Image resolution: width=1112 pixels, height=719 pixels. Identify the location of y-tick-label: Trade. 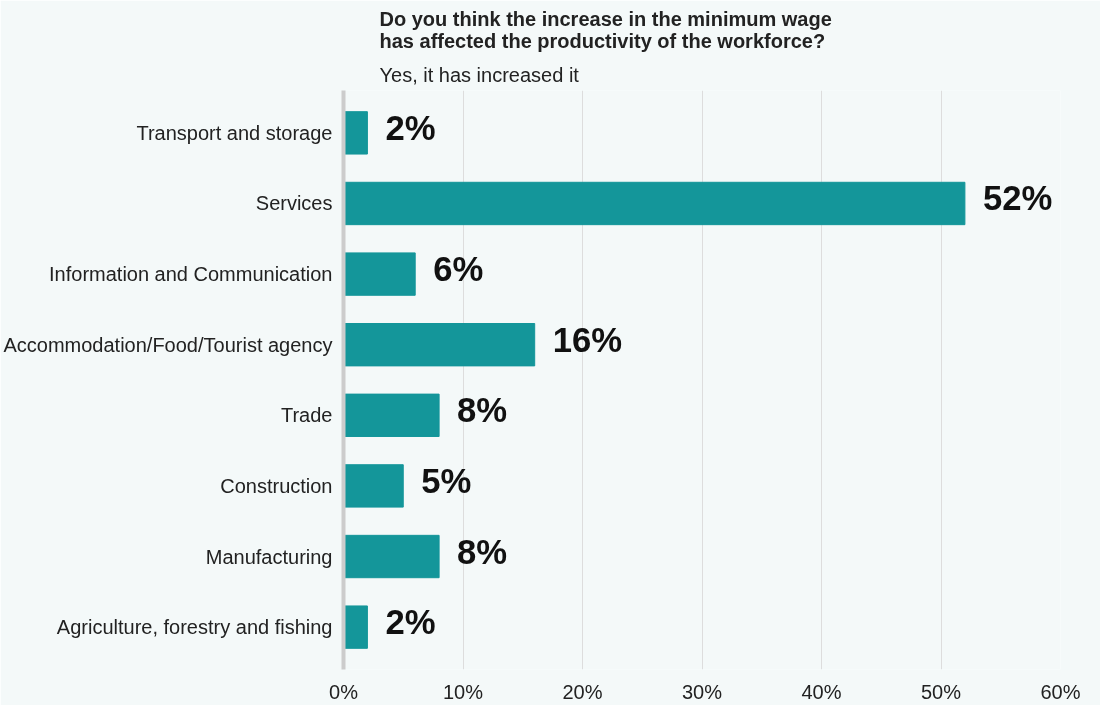
(307, 415).